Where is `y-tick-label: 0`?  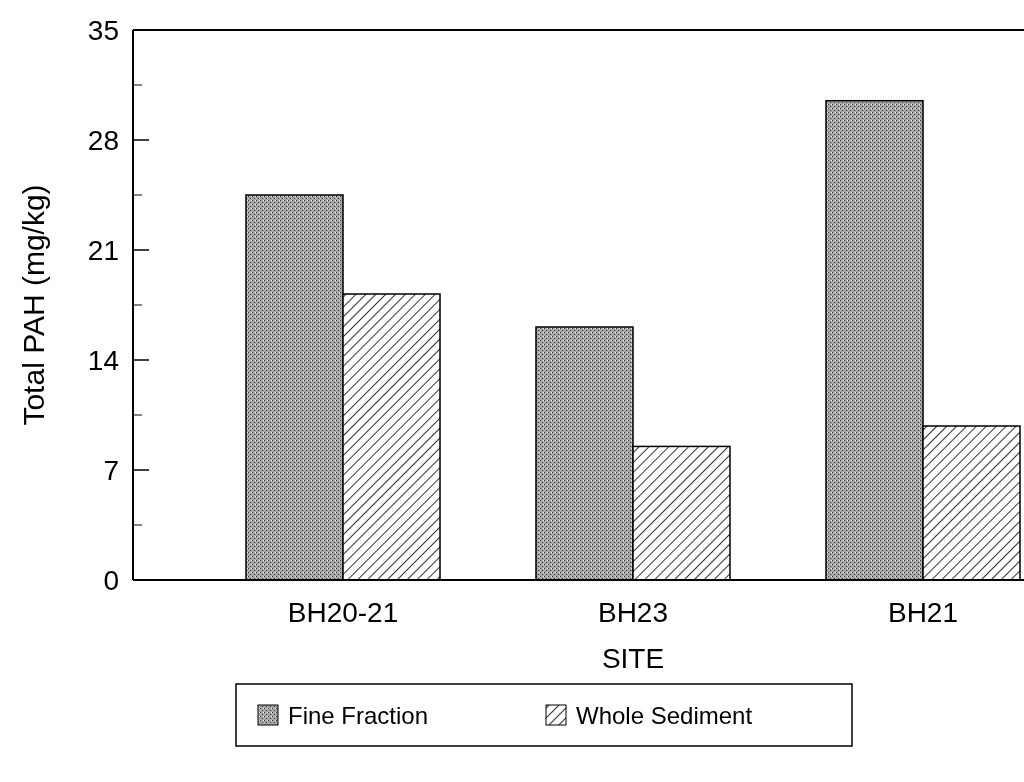 y-tick-label: 0 is located at coordinates (111, 581).